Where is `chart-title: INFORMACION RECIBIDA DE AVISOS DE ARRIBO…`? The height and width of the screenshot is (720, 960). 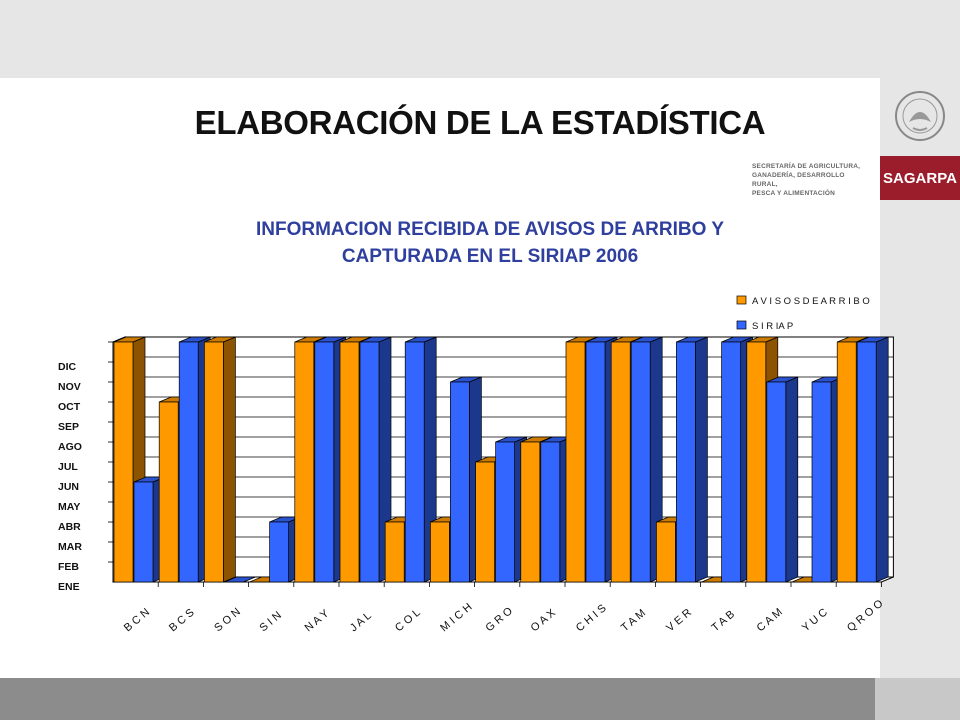
chart-title: INFORMACION RECIBIDA DE AVISOS DE ARRIBO… is located at coordinates (490, 243).